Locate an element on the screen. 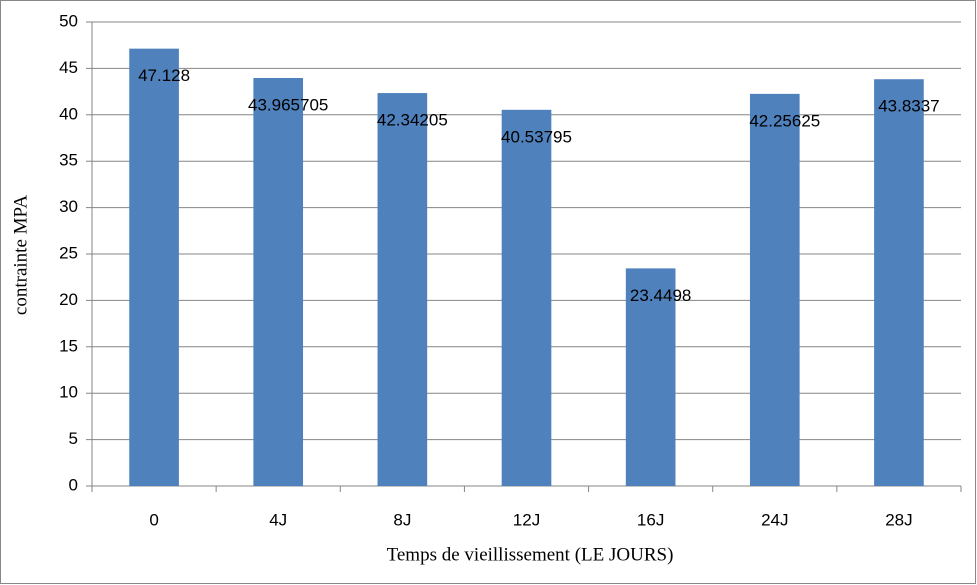 The image size is (977, 585). y-tick-label: 0 is located at coordinates (73, 484).